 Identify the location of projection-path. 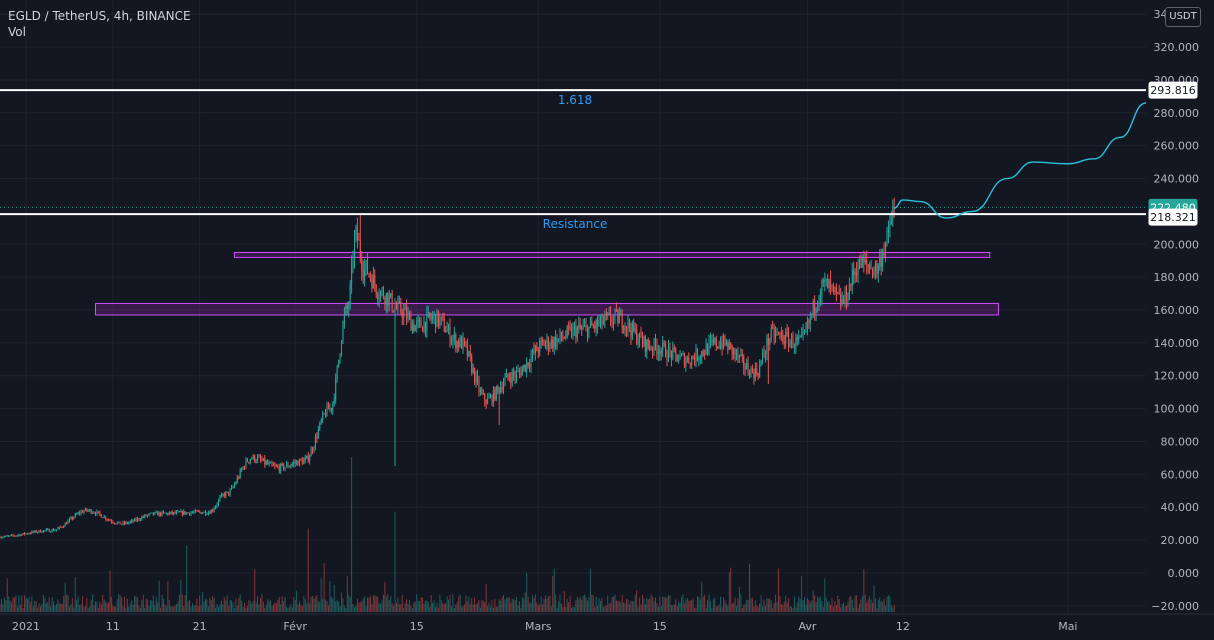
(1020, 160).